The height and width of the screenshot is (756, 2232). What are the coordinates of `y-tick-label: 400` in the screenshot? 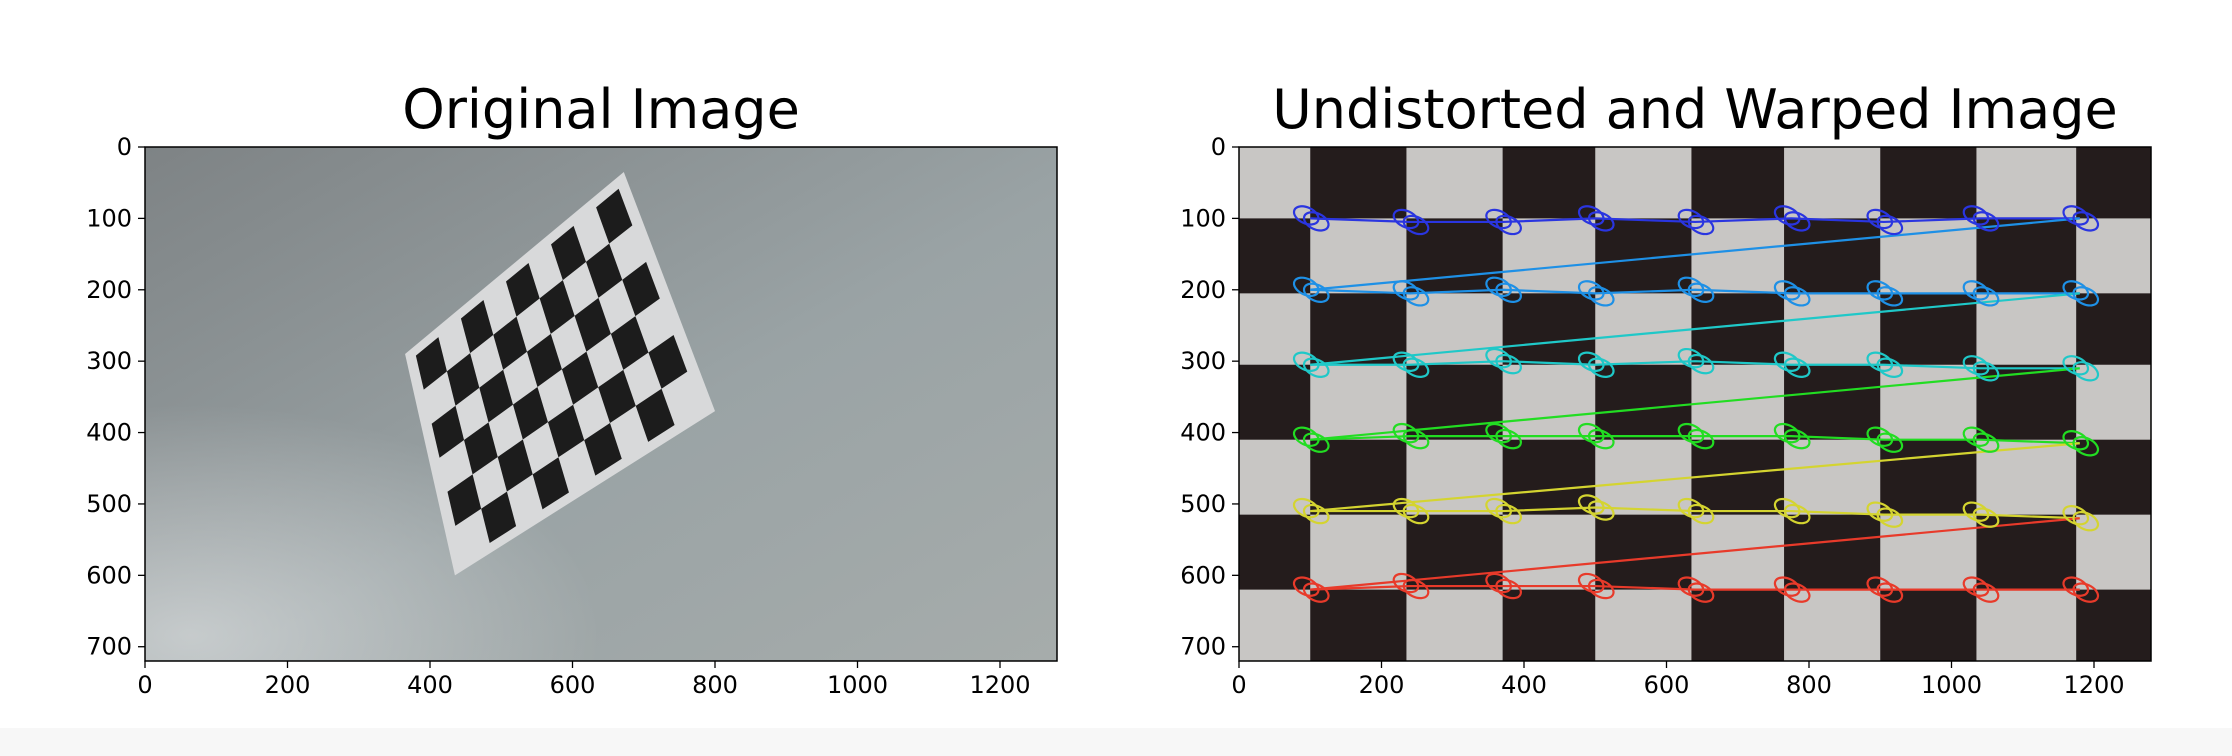 It's located at (1203, 433).